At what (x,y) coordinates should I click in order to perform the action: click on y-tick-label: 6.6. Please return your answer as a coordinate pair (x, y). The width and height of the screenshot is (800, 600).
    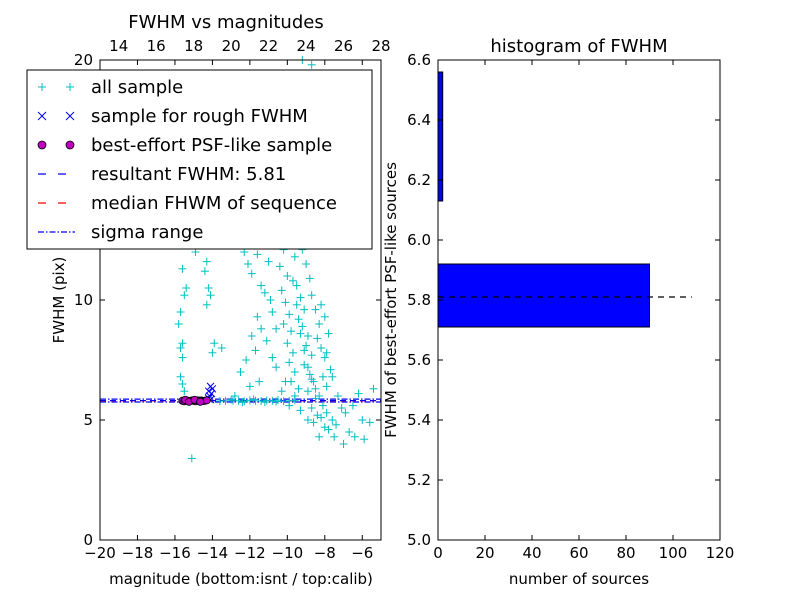
    Looking at the image, I should click on (419, 60).